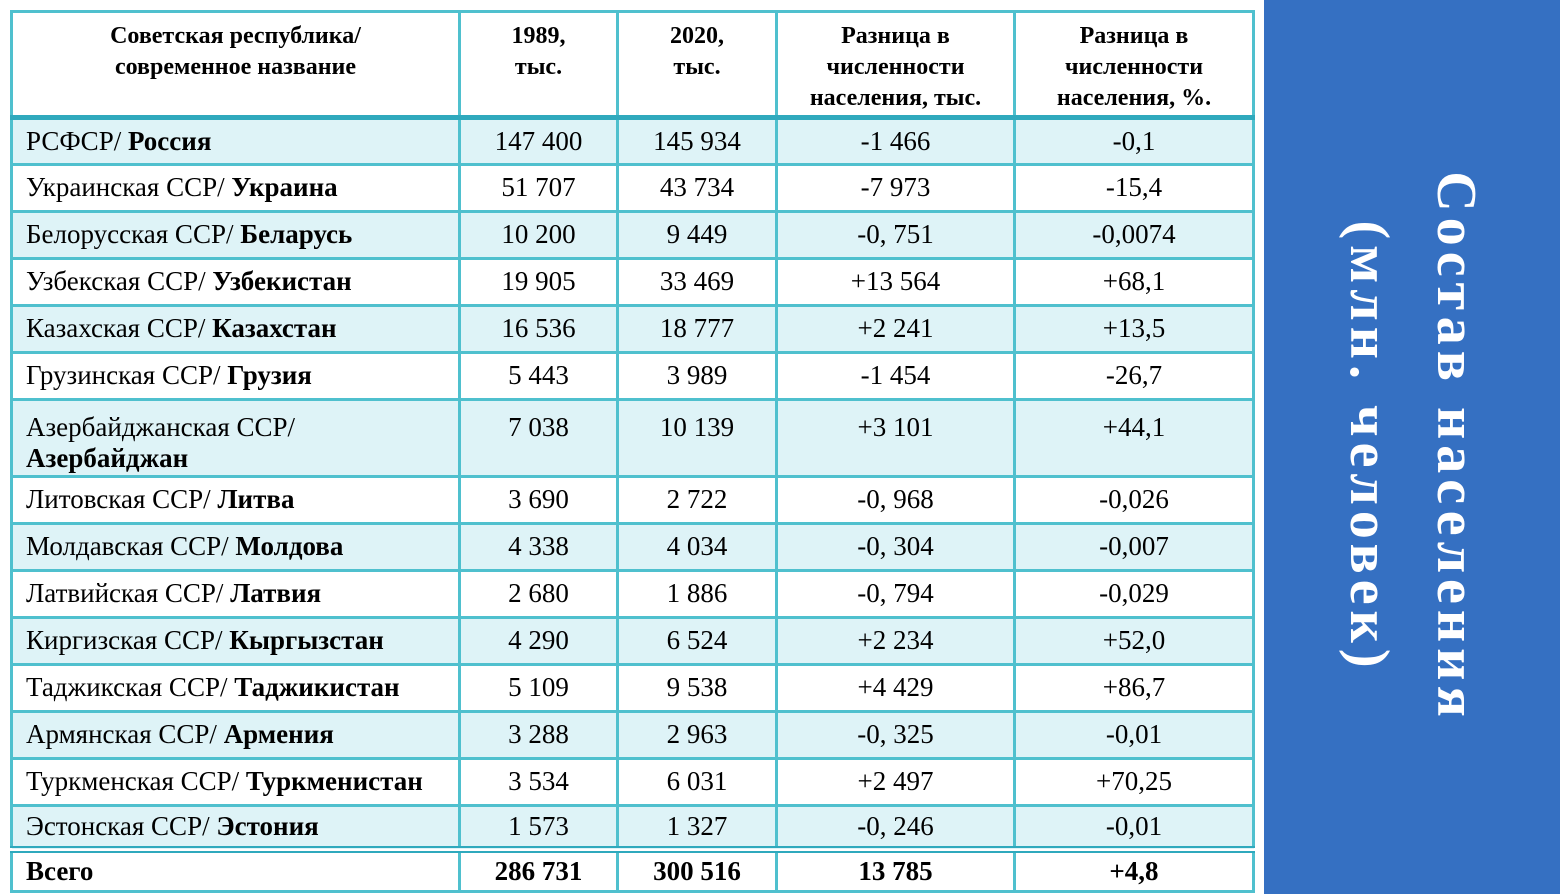 The width and height of the screenshot is (1560, 894). What do you see at coordinates (538, 187) in the screenshot?
I see `pop-1989-cell: 51 707` at bounding box center [538, 187].